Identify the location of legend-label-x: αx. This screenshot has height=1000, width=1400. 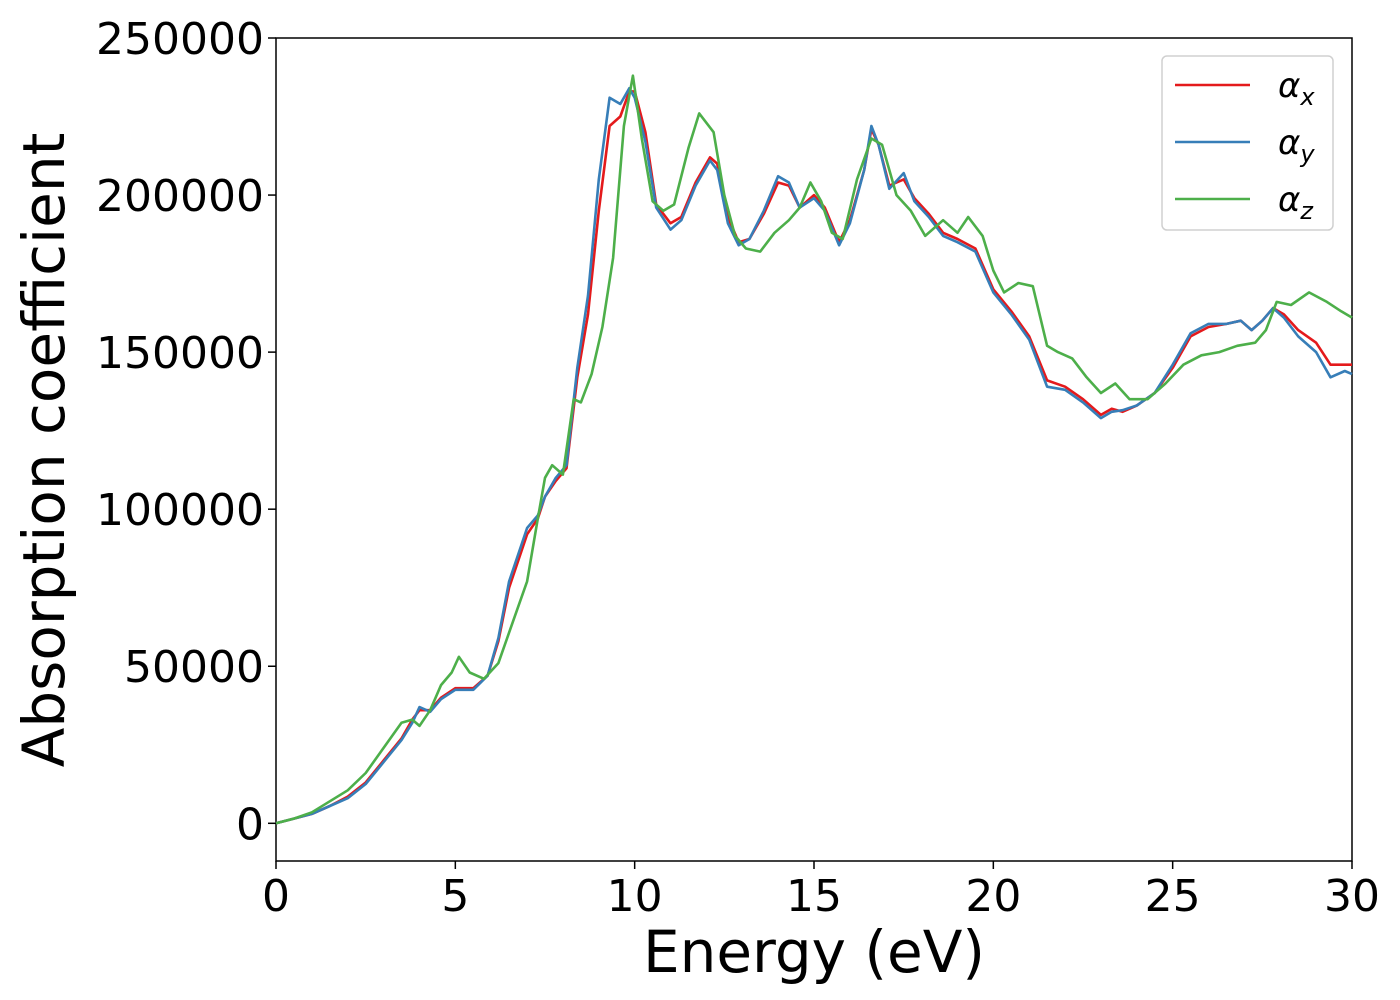
(1296, 88).